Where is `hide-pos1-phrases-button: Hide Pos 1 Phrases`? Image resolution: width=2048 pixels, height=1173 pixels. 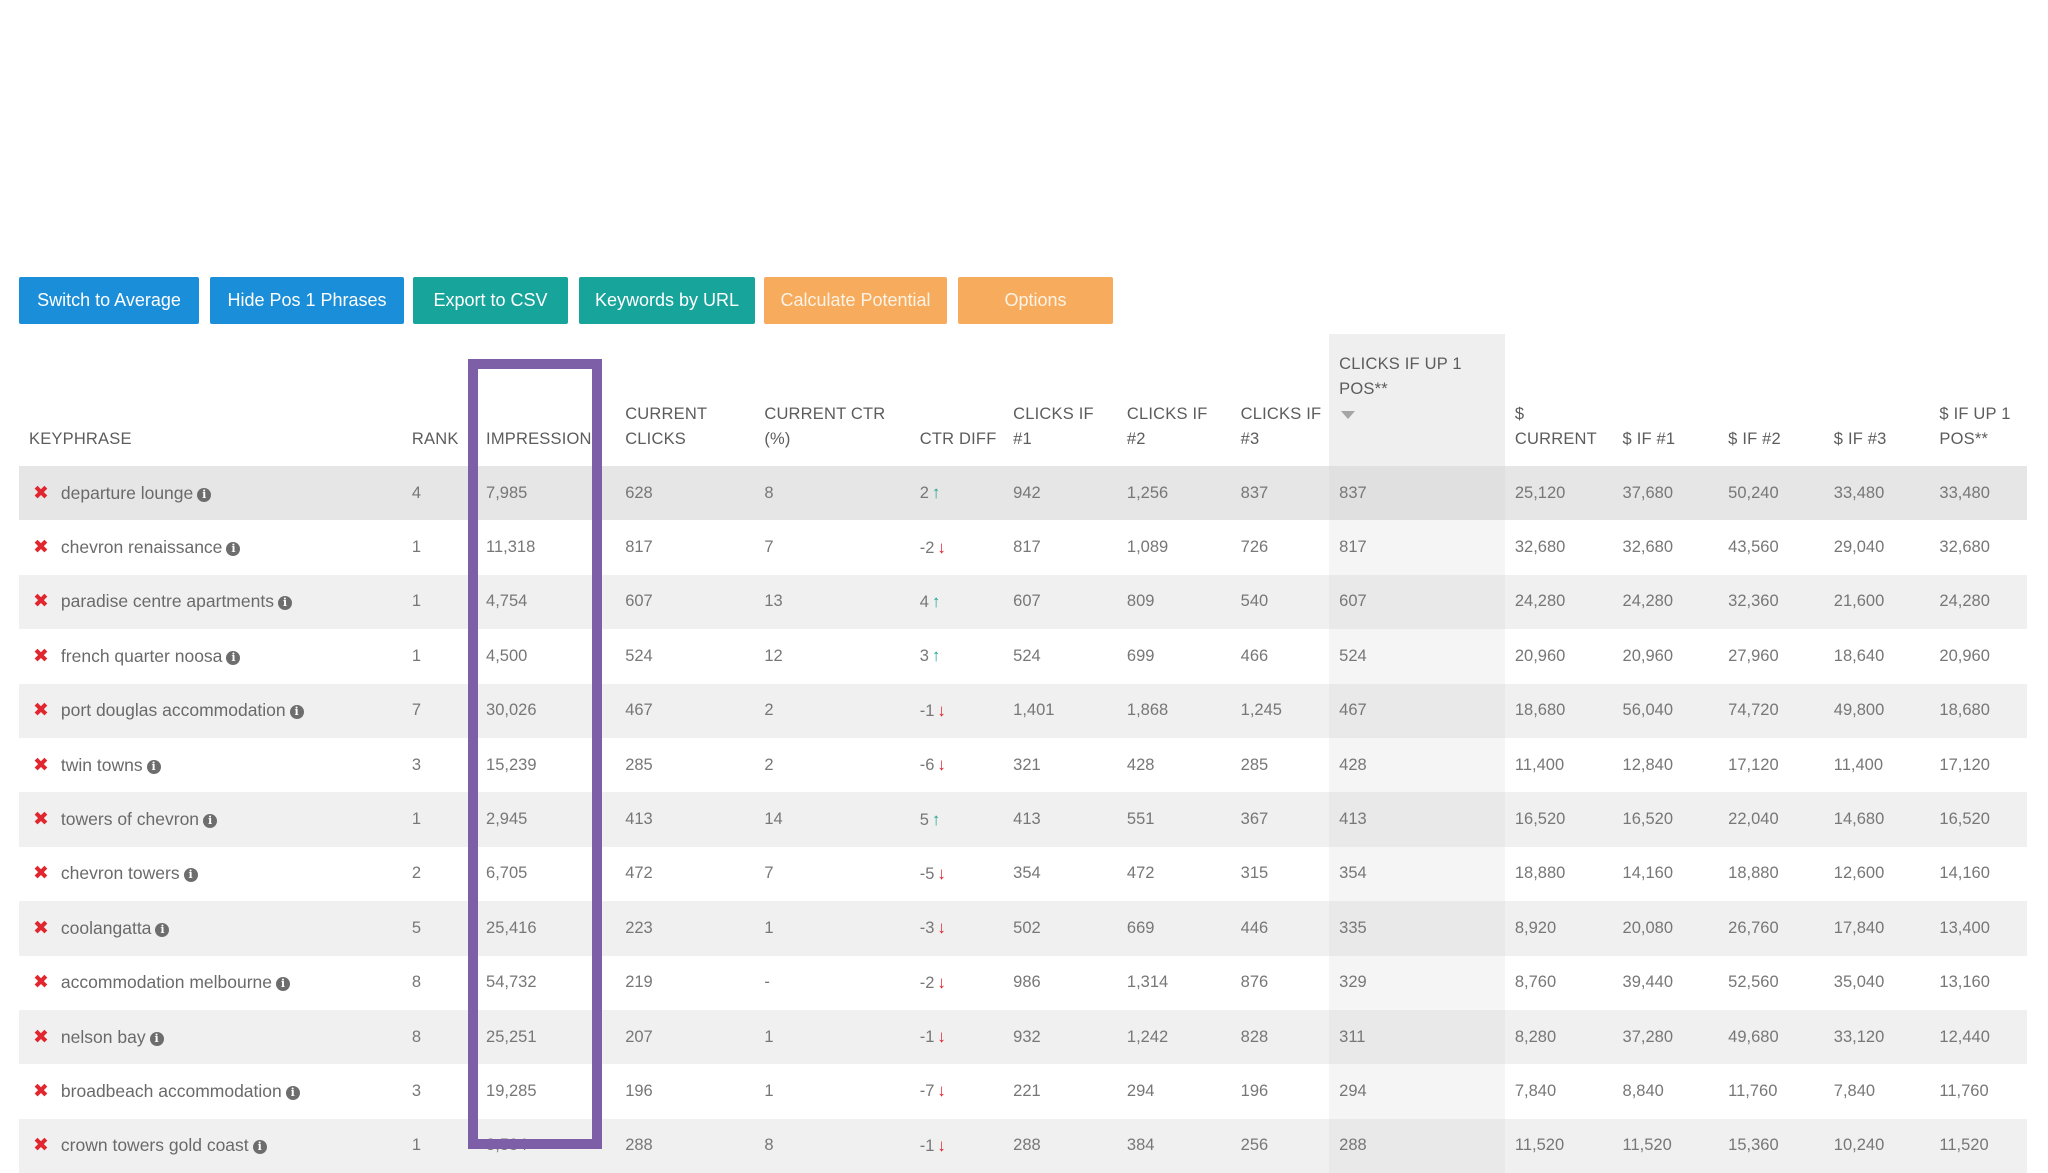 hide-pos1-phrases-button: Hide Pos 1 Phrases is located at coordinates (307, 300).